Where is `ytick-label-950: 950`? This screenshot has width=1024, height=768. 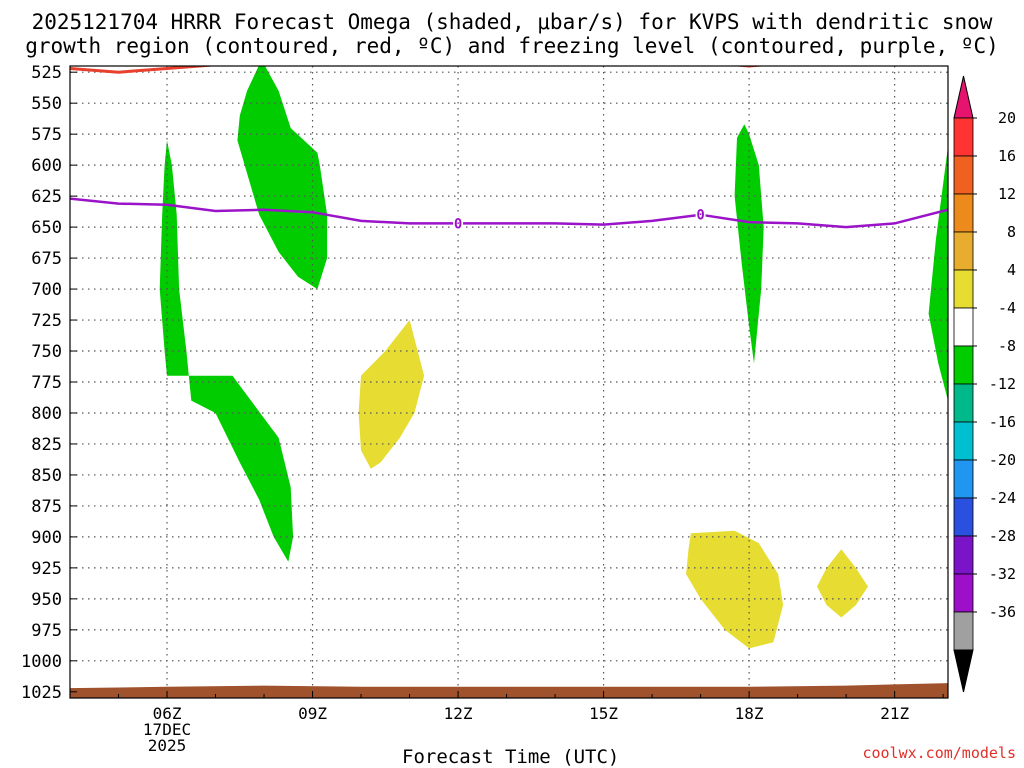 ytick-label-950: 950 is located at coordinates (46, 600).